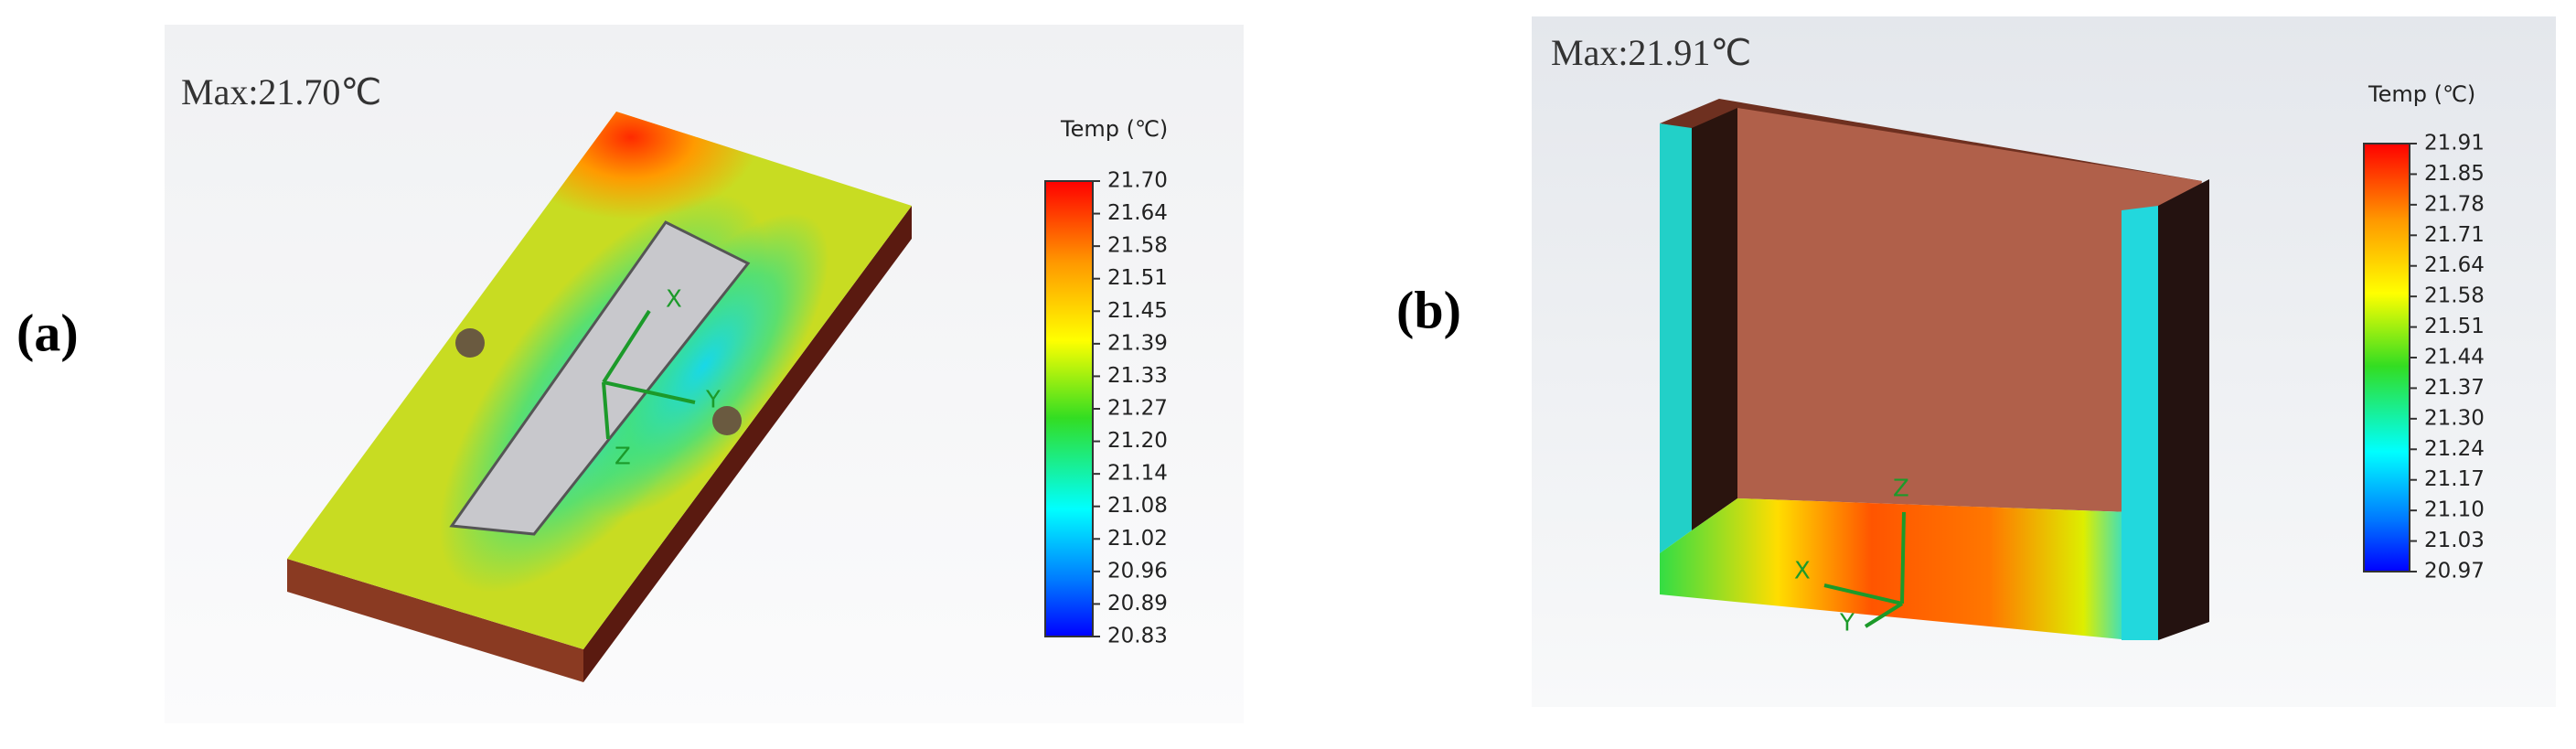  I want to click on colorbar-label: 21.45, so click(1137, 311).